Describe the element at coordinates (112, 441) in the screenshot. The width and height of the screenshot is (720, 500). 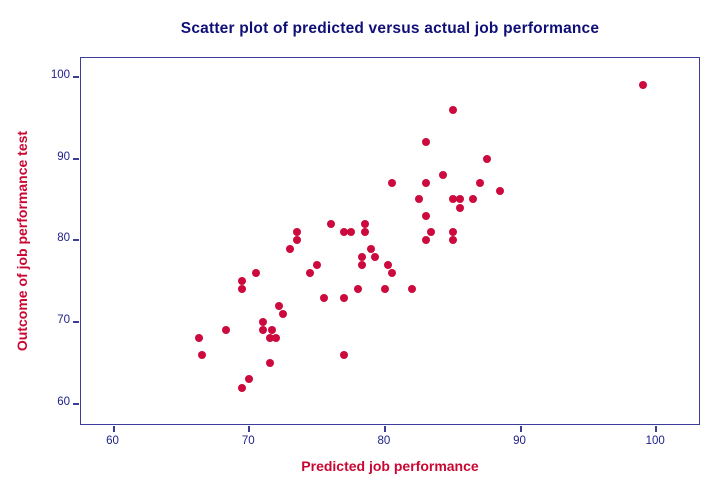
I see `x-tick-label: 60` at that location.